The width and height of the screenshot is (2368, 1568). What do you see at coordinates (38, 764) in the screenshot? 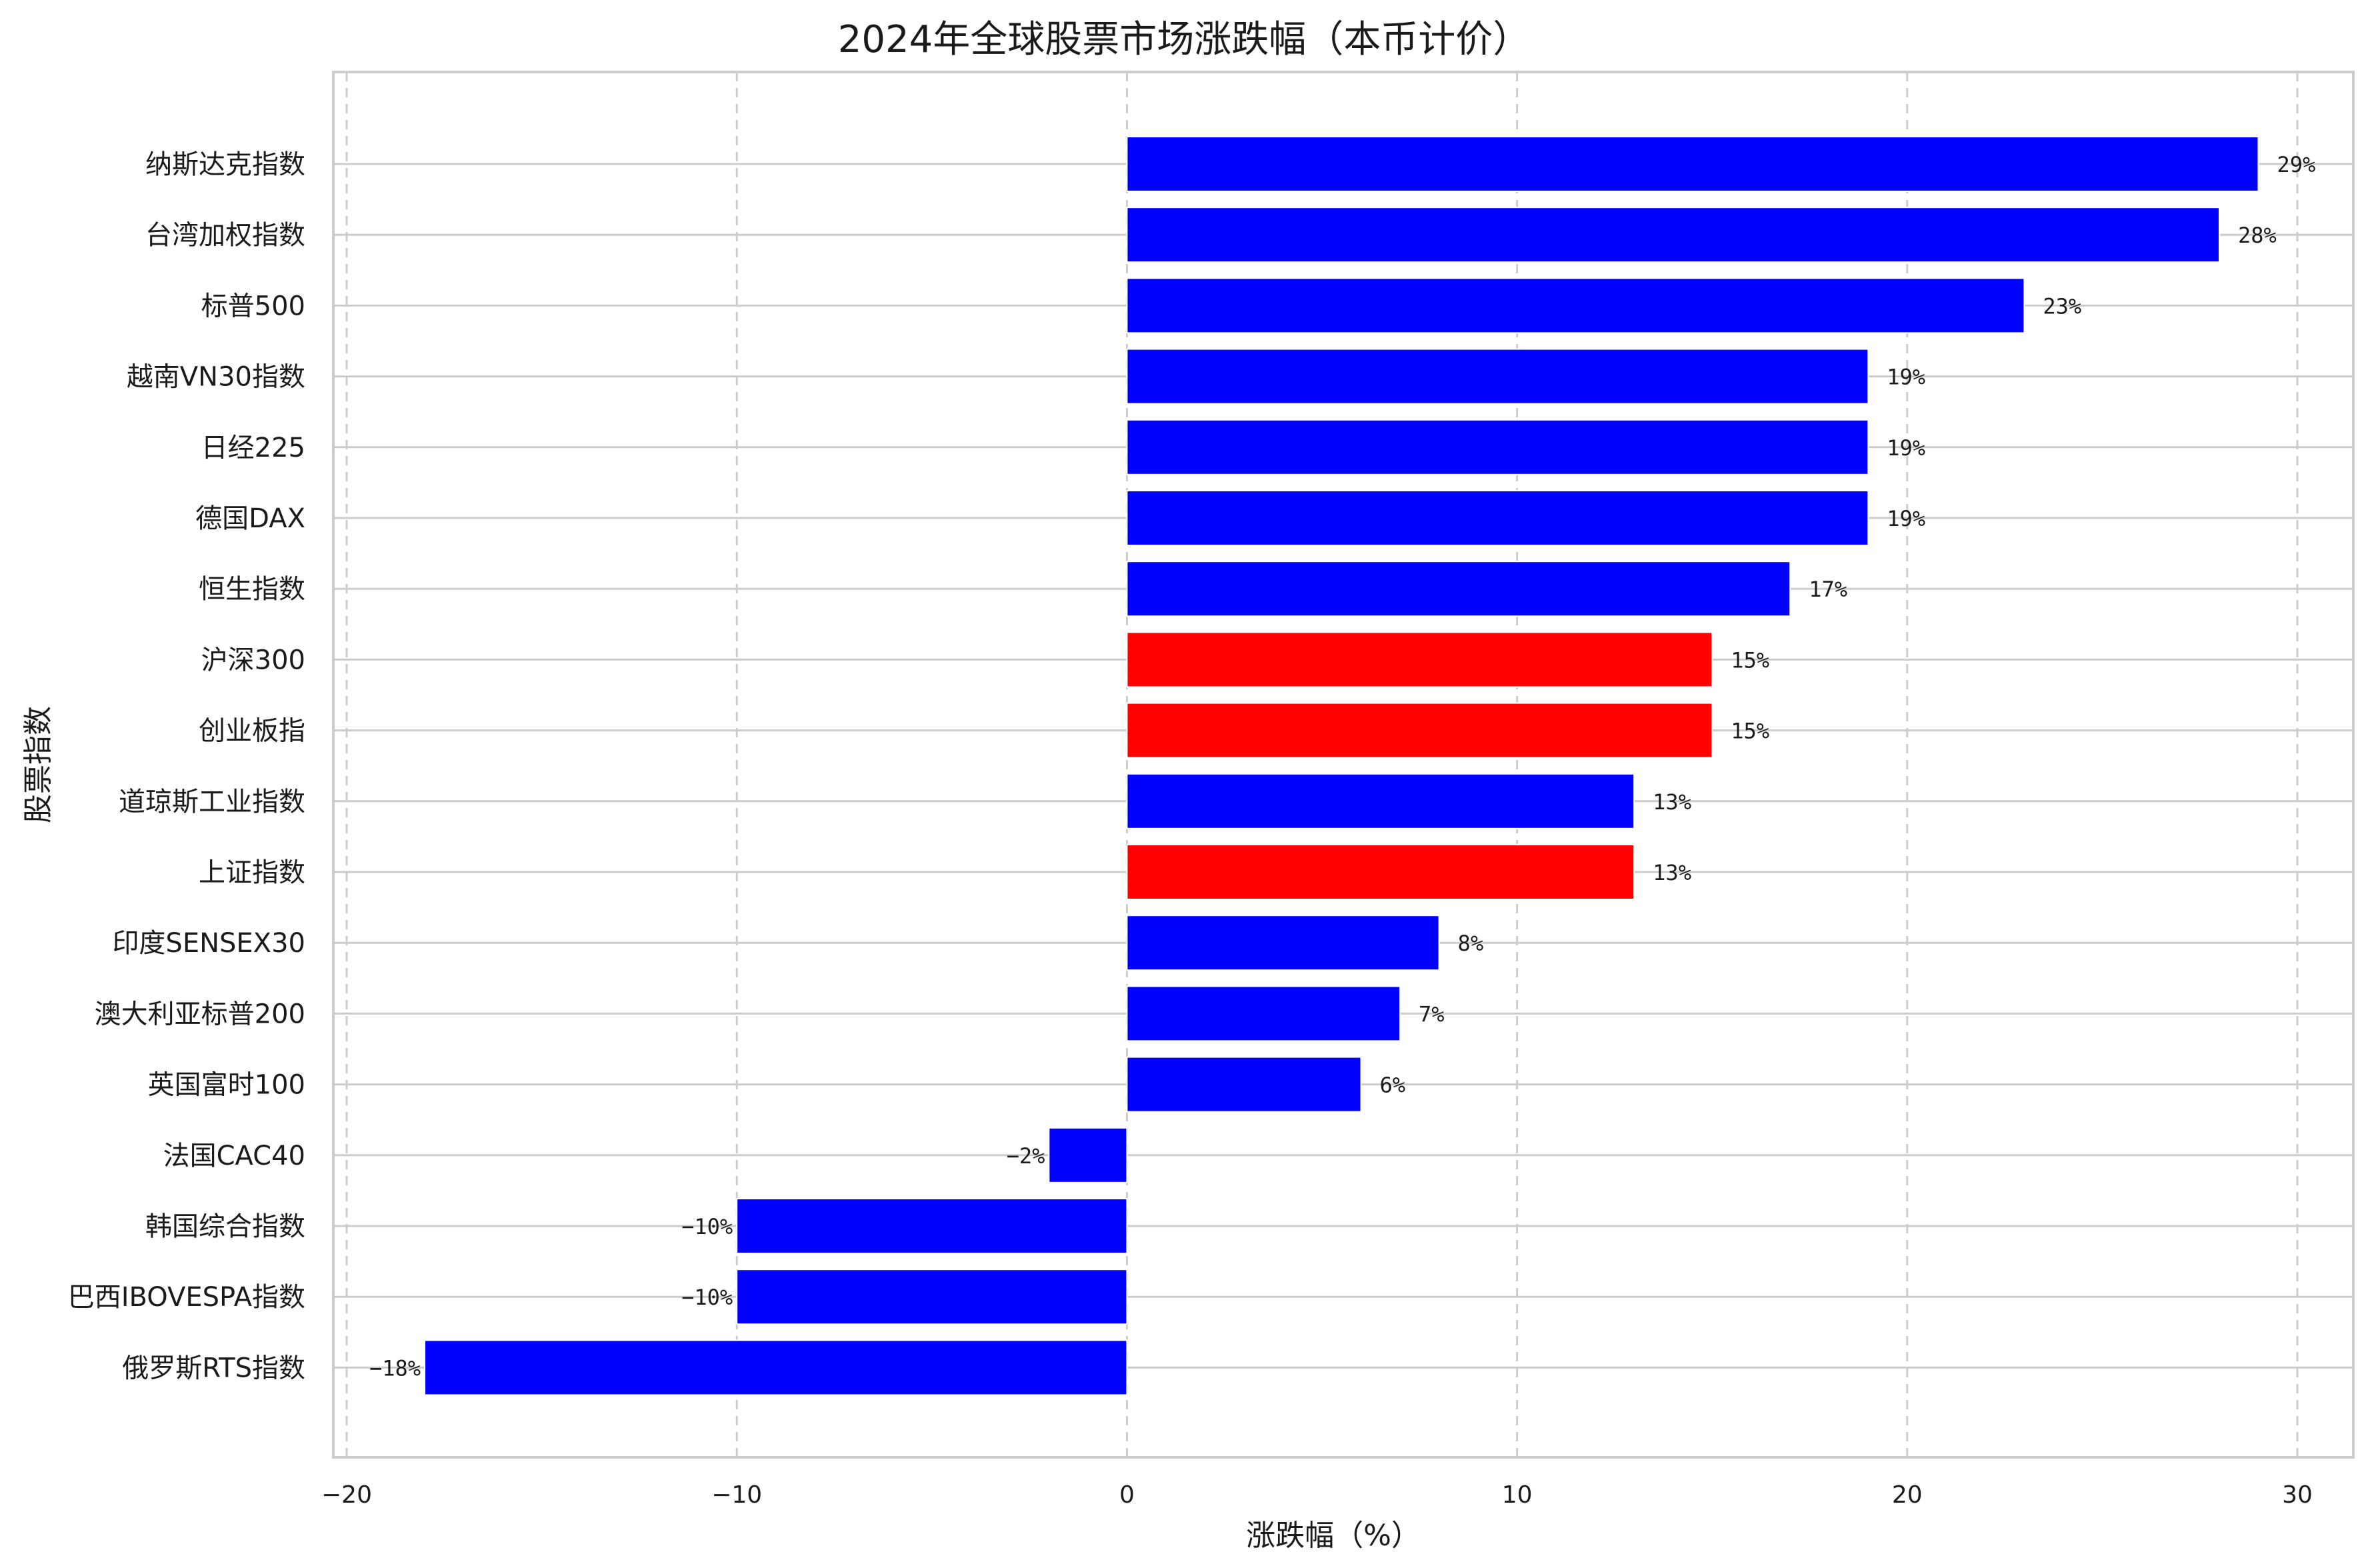
I see `y-axis-title: 股票指数` at bounding box center [38, 764].